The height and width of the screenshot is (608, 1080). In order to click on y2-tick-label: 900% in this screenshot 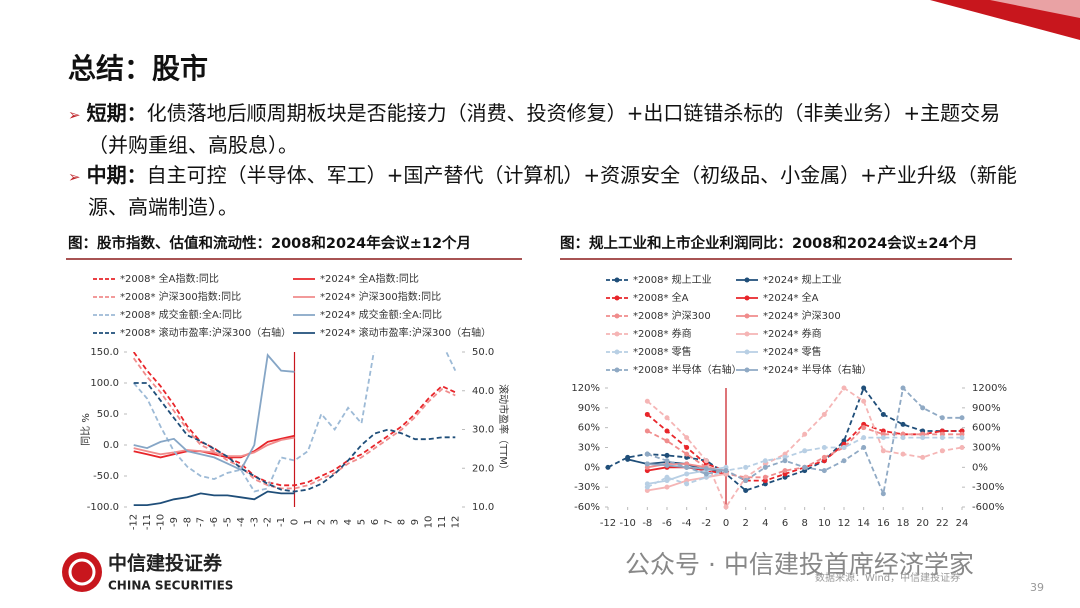, I will do `click(986, 408)`.